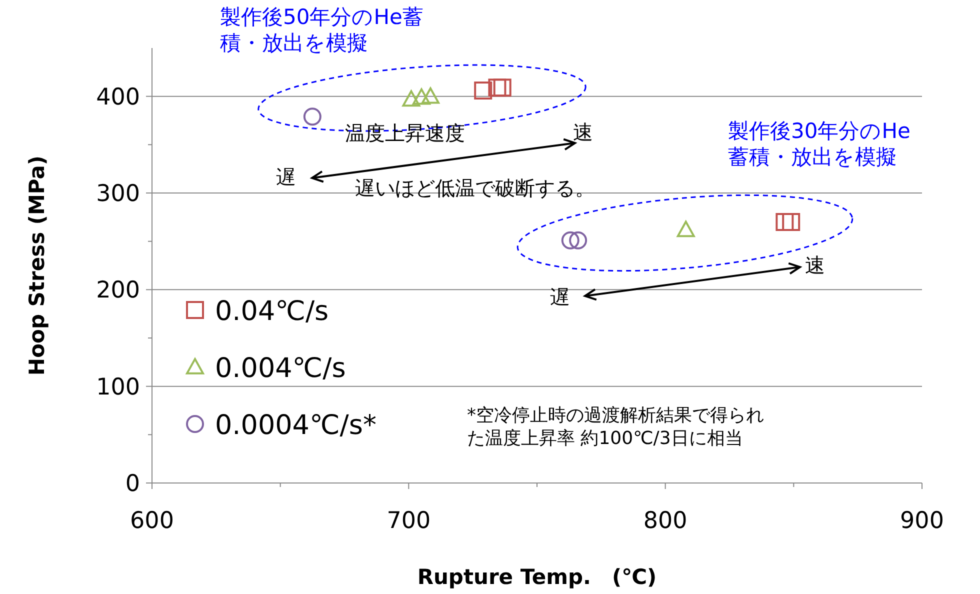 This screenshot has height=594, width=980. Describe the element at coordinates (295, 425) in the screenshot. I see `legend-label: 0.0004℃/s*` at that location.